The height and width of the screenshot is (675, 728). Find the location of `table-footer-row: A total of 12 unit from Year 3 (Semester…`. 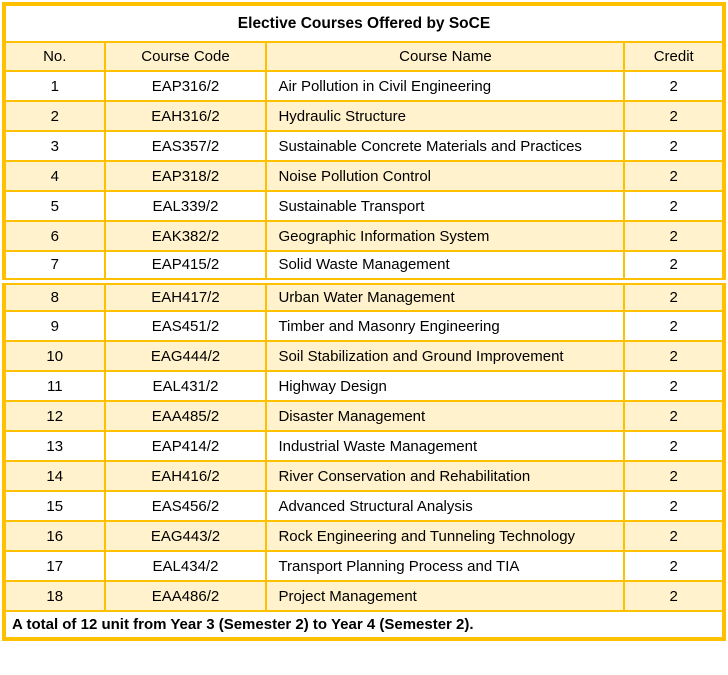

table-footer-row: A total of 12 unit from Year 3 (Semester… is located at coordinates (364, 625).